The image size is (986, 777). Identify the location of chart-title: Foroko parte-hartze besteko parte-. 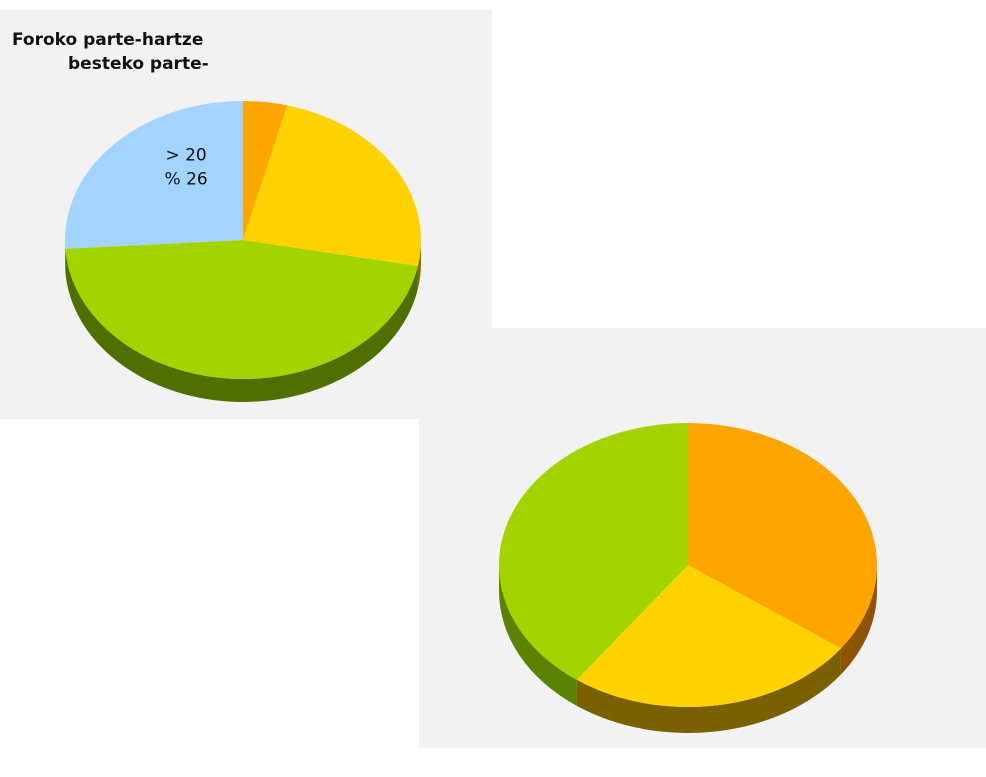
(113, 50).